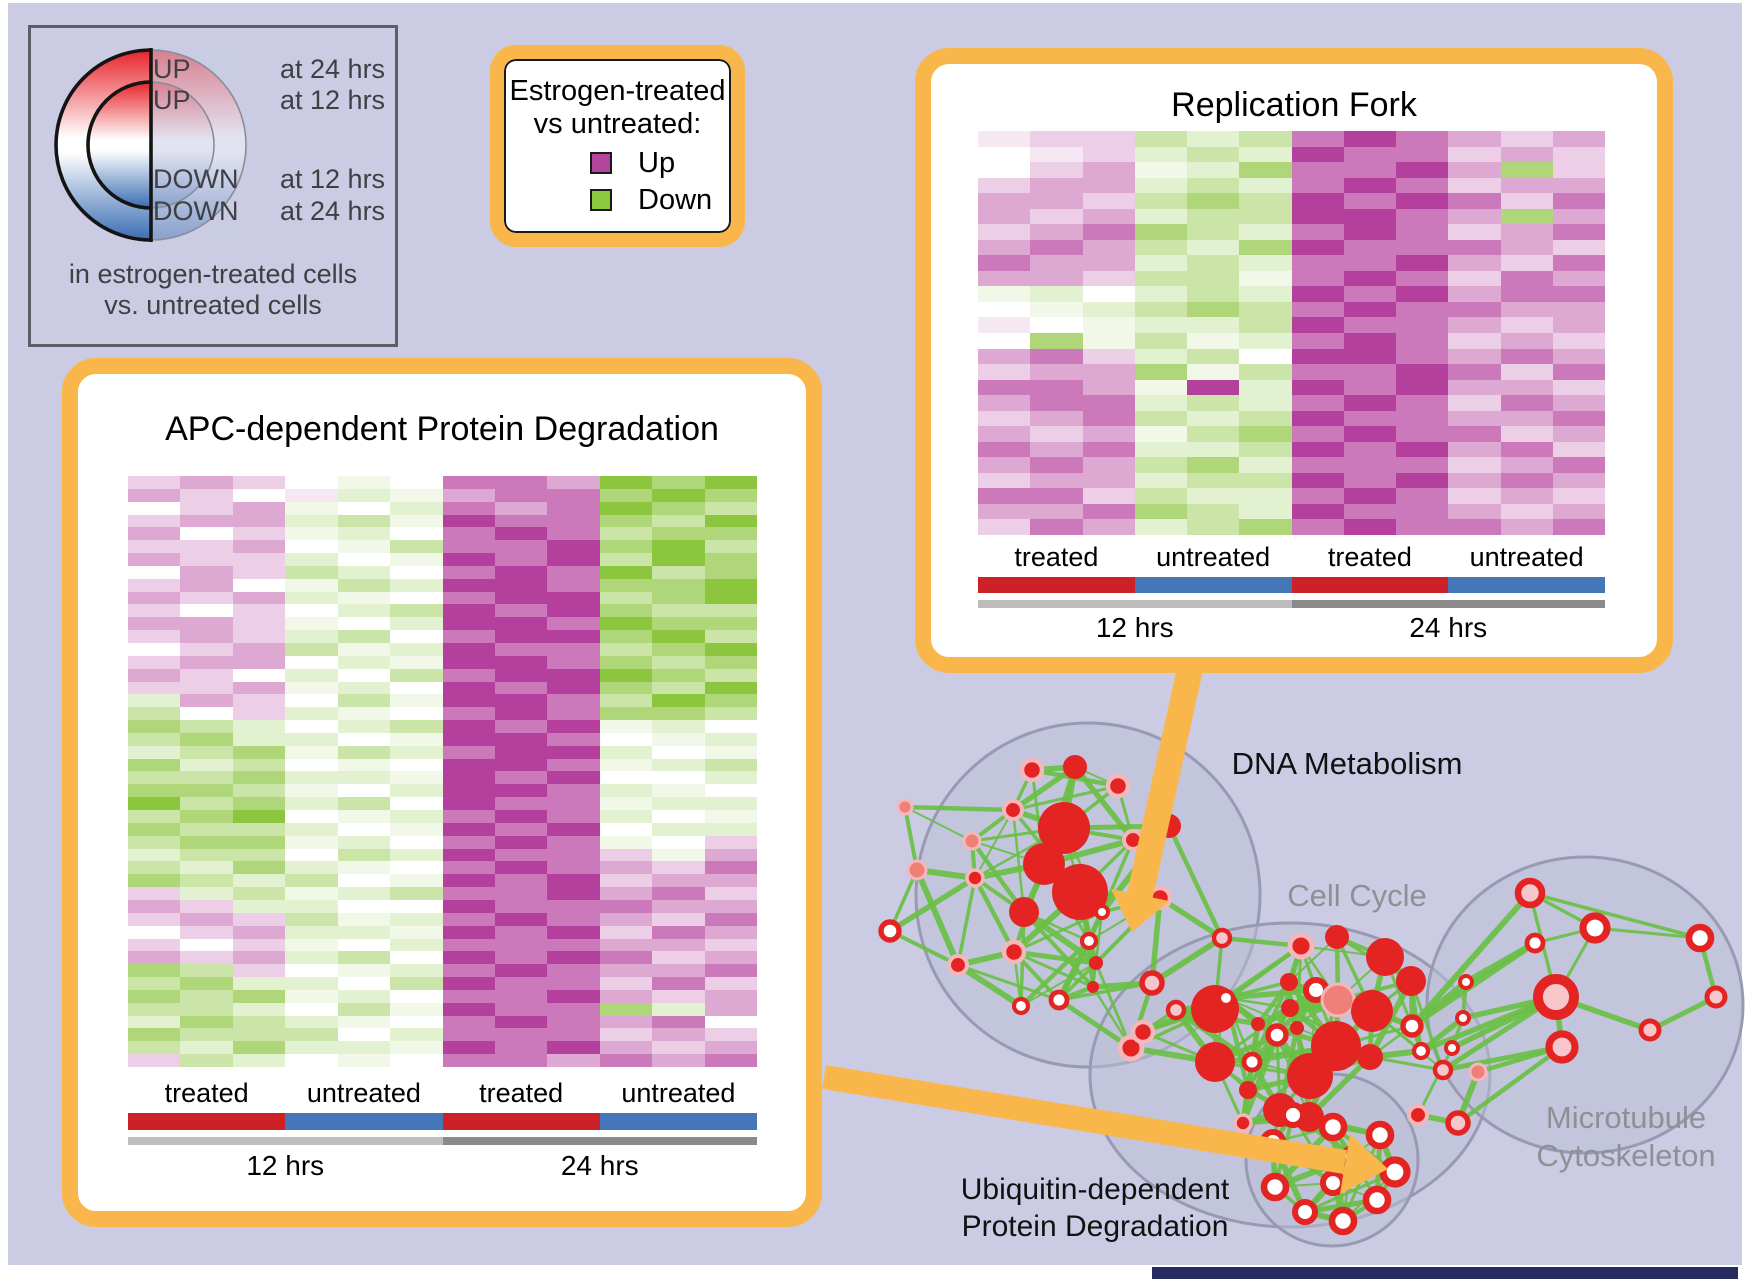 The image size is (1750, 1279). What do you see at coordinates (601, 163) in the screenshot?
I see `up-swatch` at bounding box center [601, 163].